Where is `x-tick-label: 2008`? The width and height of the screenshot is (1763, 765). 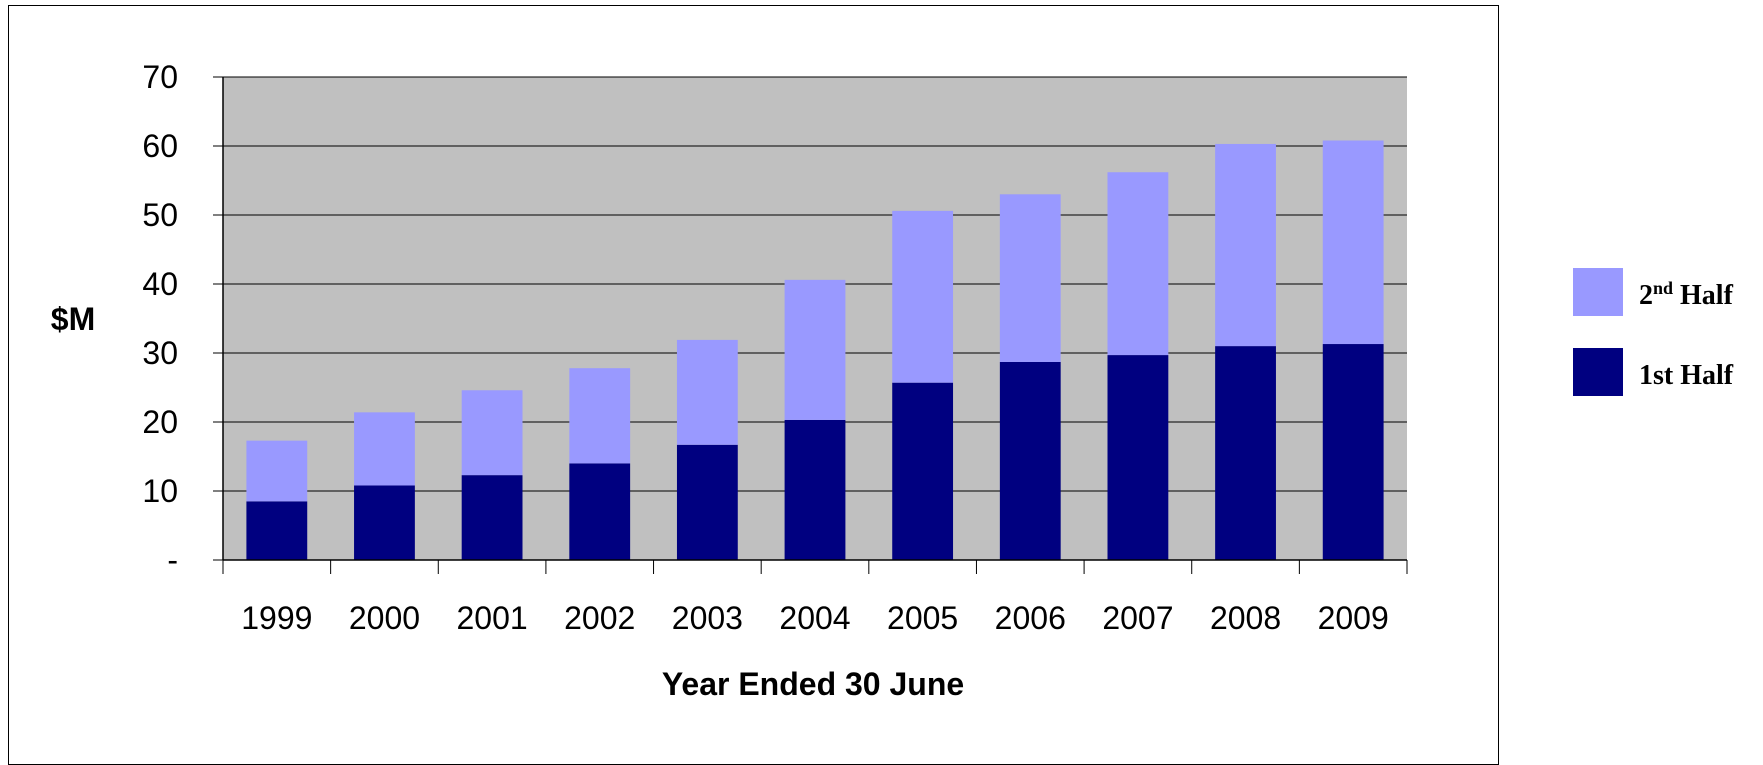
x-tick-label: 2008 is located at coordinates (1245, 618).